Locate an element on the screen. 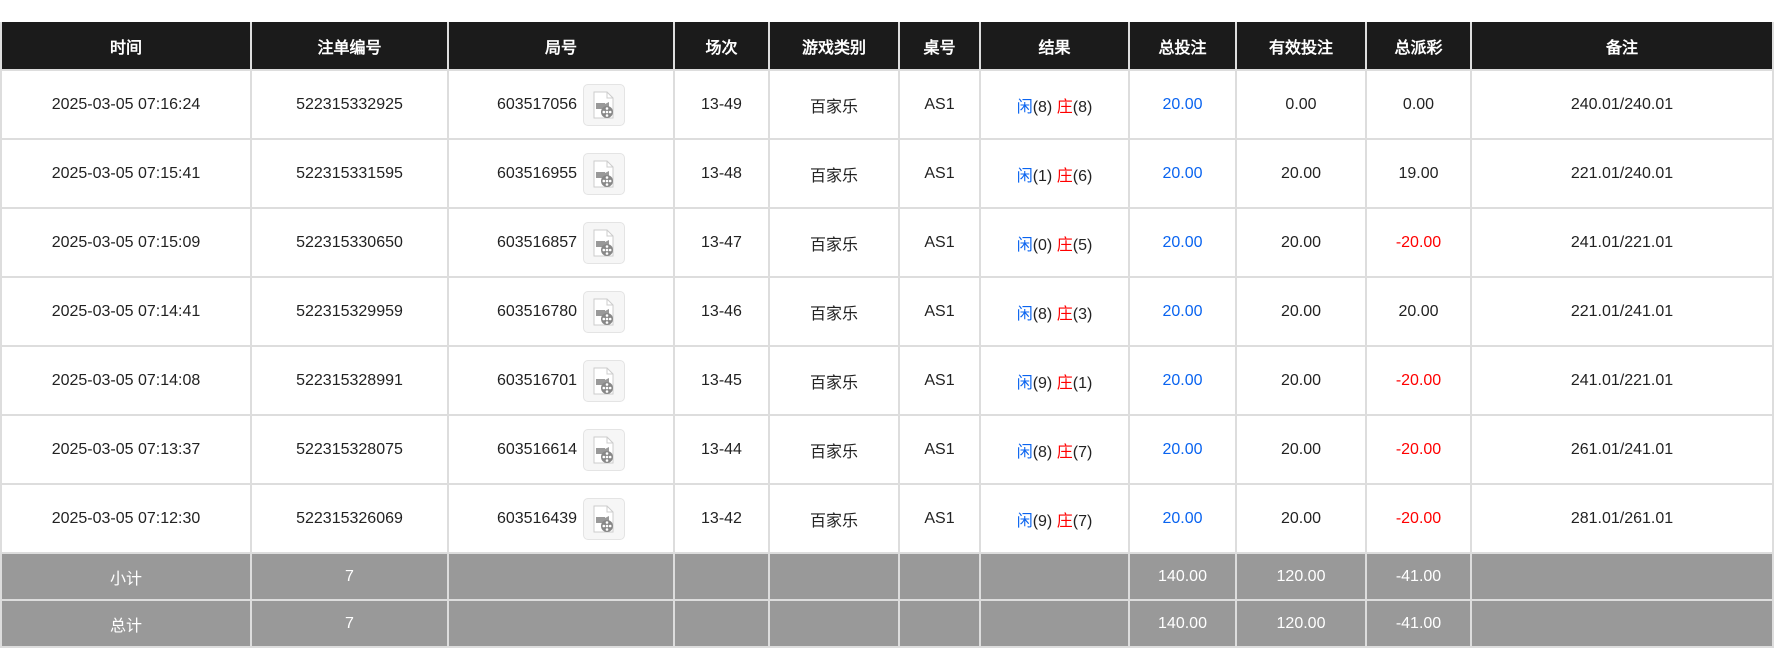 The height and width of the screenshot is (648, 1774). payout-cell: 0.00 is located at coordinates (1418, 104).